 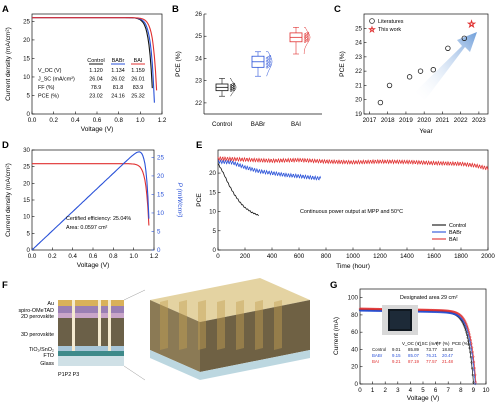 What do you see at coordinates (134, 295) in the screenshot?
I see `zoom-line-top` at bounding box center [134, 295].